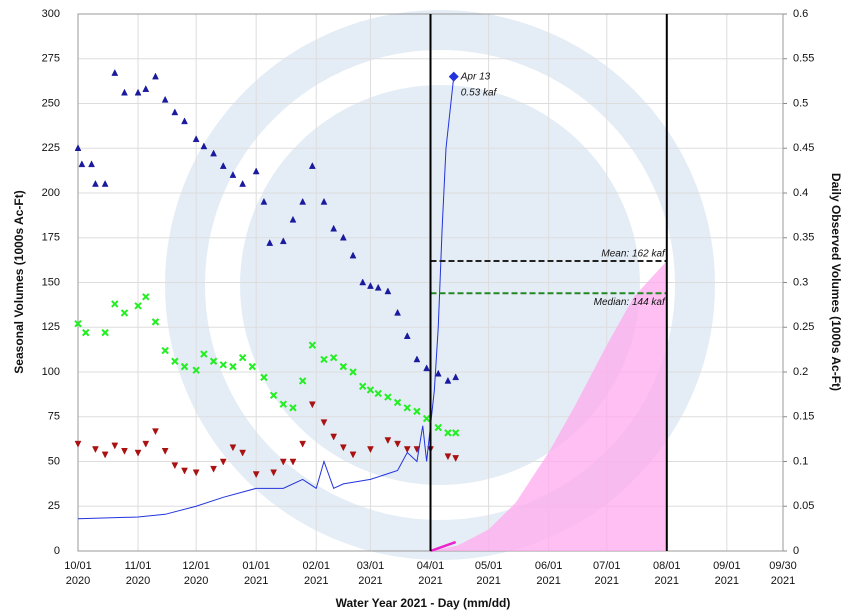  I want to click on x-tick-label: 01/01, so click(256, 566).